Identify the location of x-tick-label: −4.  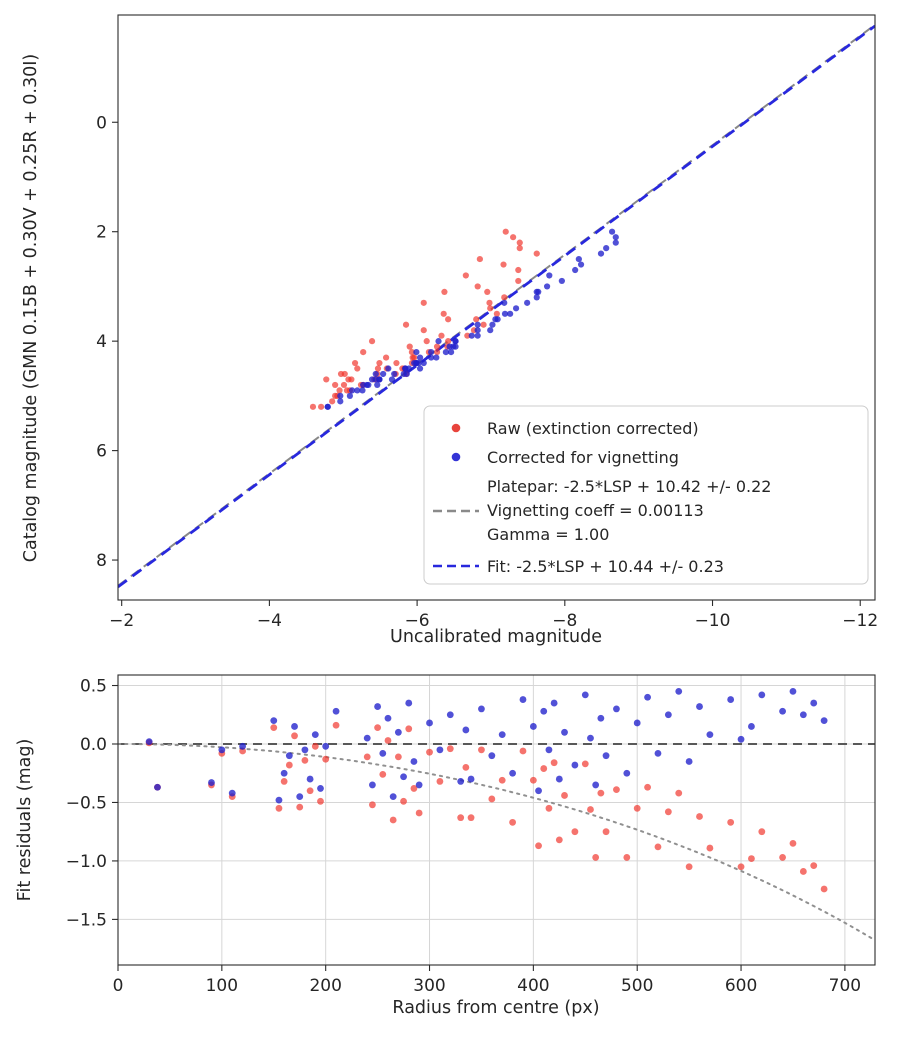
(269, 621).